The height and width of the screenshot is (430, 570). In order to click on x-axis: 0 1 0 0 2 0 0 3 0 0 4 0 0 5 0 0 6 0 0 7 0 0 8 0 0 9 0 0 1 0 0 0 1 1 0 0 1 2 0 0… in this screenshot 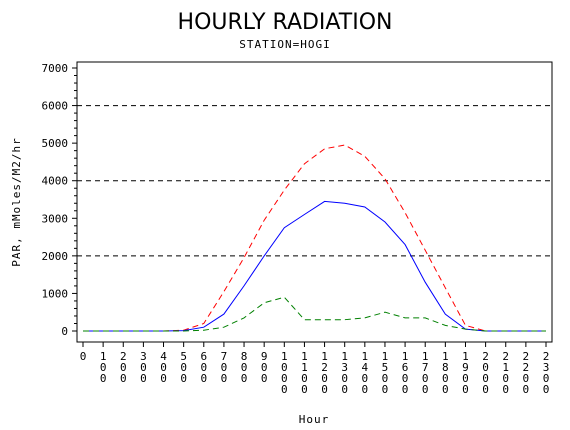, I will do `click(315, 369)`.